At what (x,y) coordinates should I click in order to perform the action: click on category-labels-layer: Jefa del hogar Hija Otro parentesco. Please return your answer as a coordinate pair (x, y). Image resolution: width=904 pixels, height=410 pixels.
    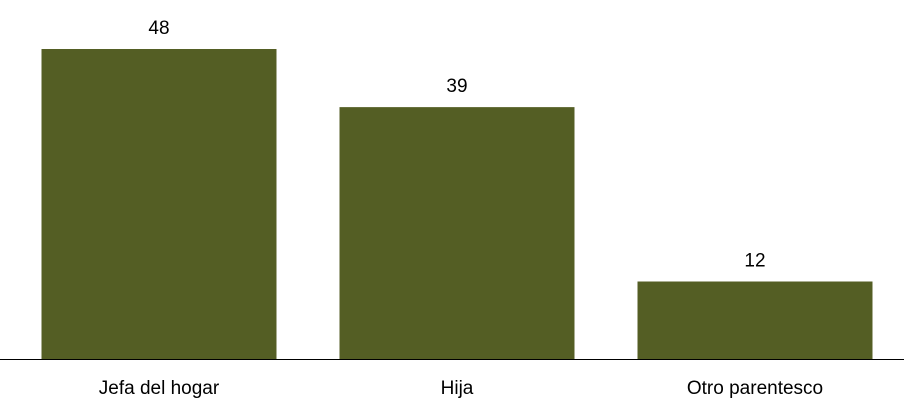
    Looking at the image, I should click on (461, 388).